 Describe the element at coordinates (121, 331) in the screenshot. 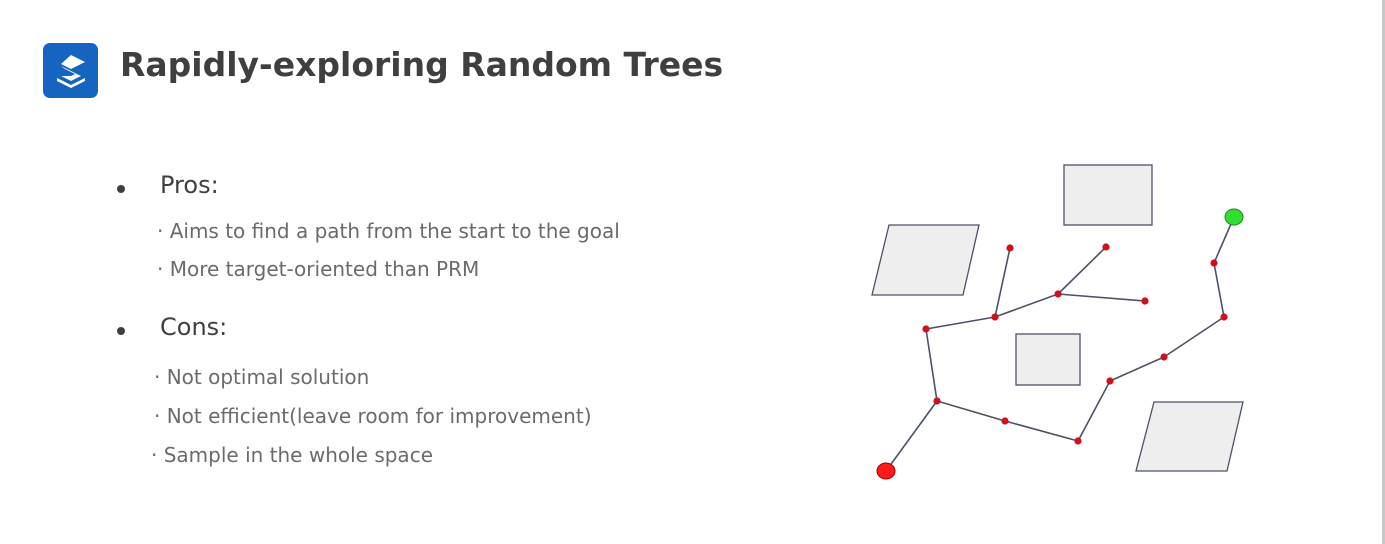

I see `cons-bullet` at that location.